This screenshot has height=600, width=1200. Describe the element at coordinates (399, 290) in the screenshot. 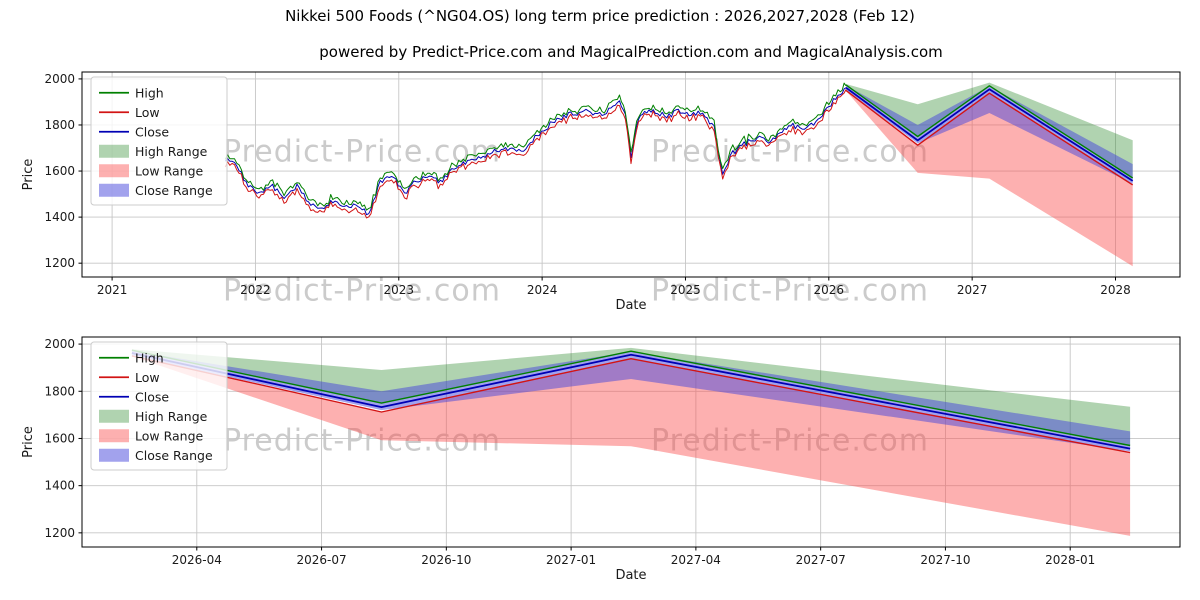

I see `svg-text: 2023` at that location.